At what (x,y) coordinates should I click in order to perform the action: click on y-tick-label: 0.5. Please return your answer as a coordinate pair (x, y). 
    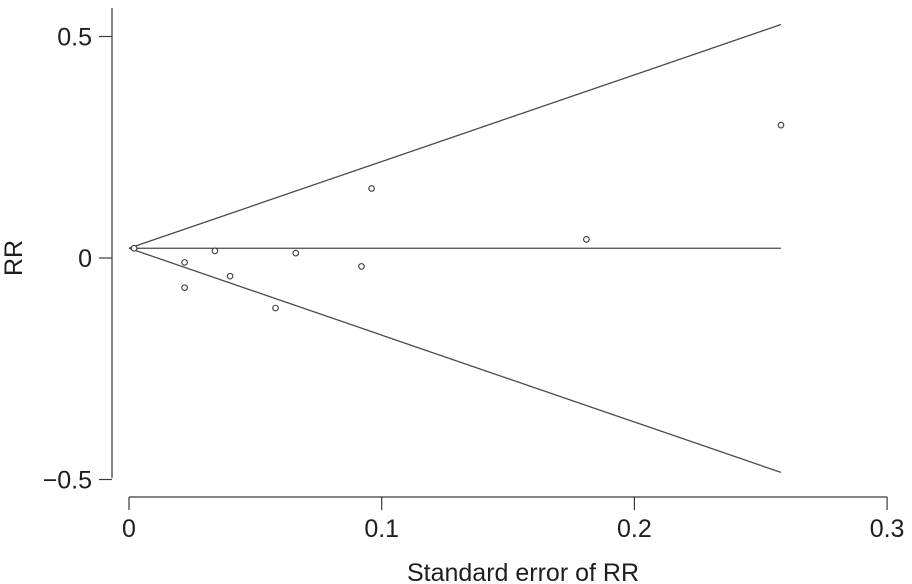
    Looking at the image, I should click on (74, 38).